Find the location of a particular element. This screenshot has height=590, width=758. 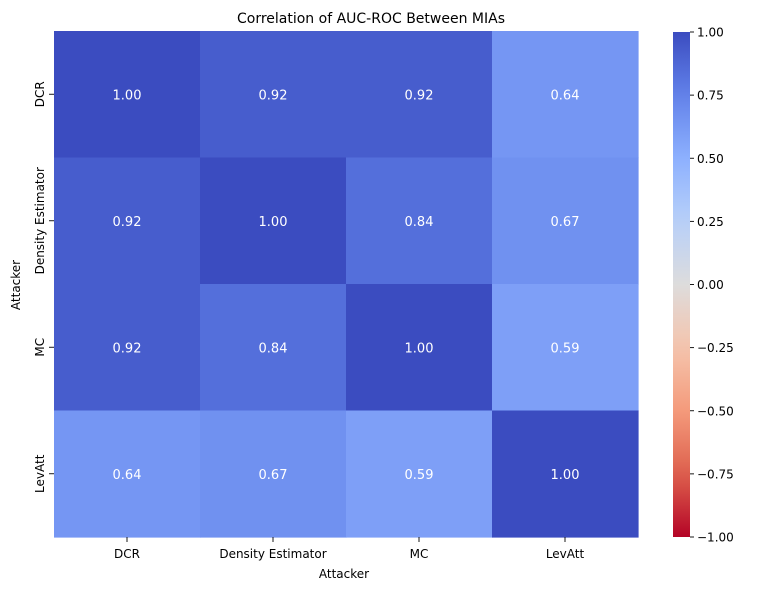

colorbar-tick-label: −1.00 is located at coordinates (715, 538).